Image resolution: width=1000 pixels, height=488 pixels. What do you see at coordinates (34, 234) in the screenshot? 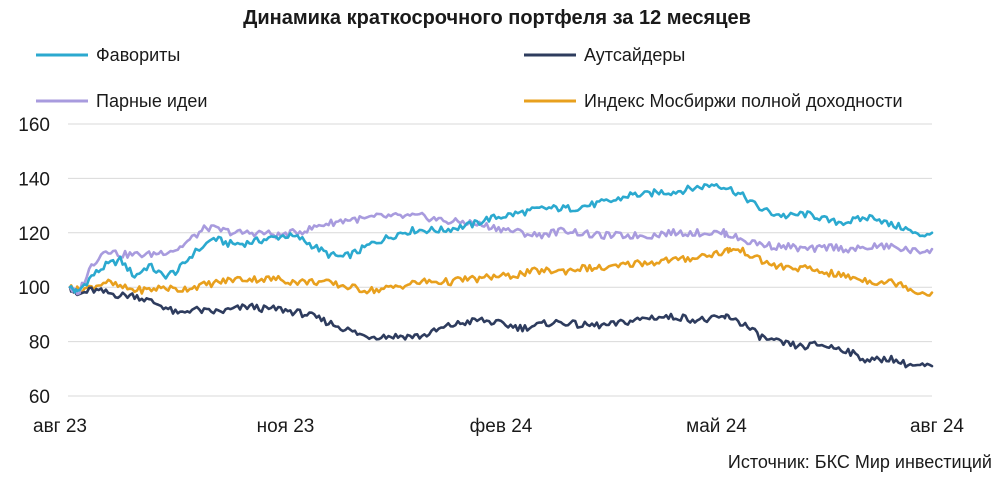
I see `y-tick-label: 120` at bounding box center [34, 234].